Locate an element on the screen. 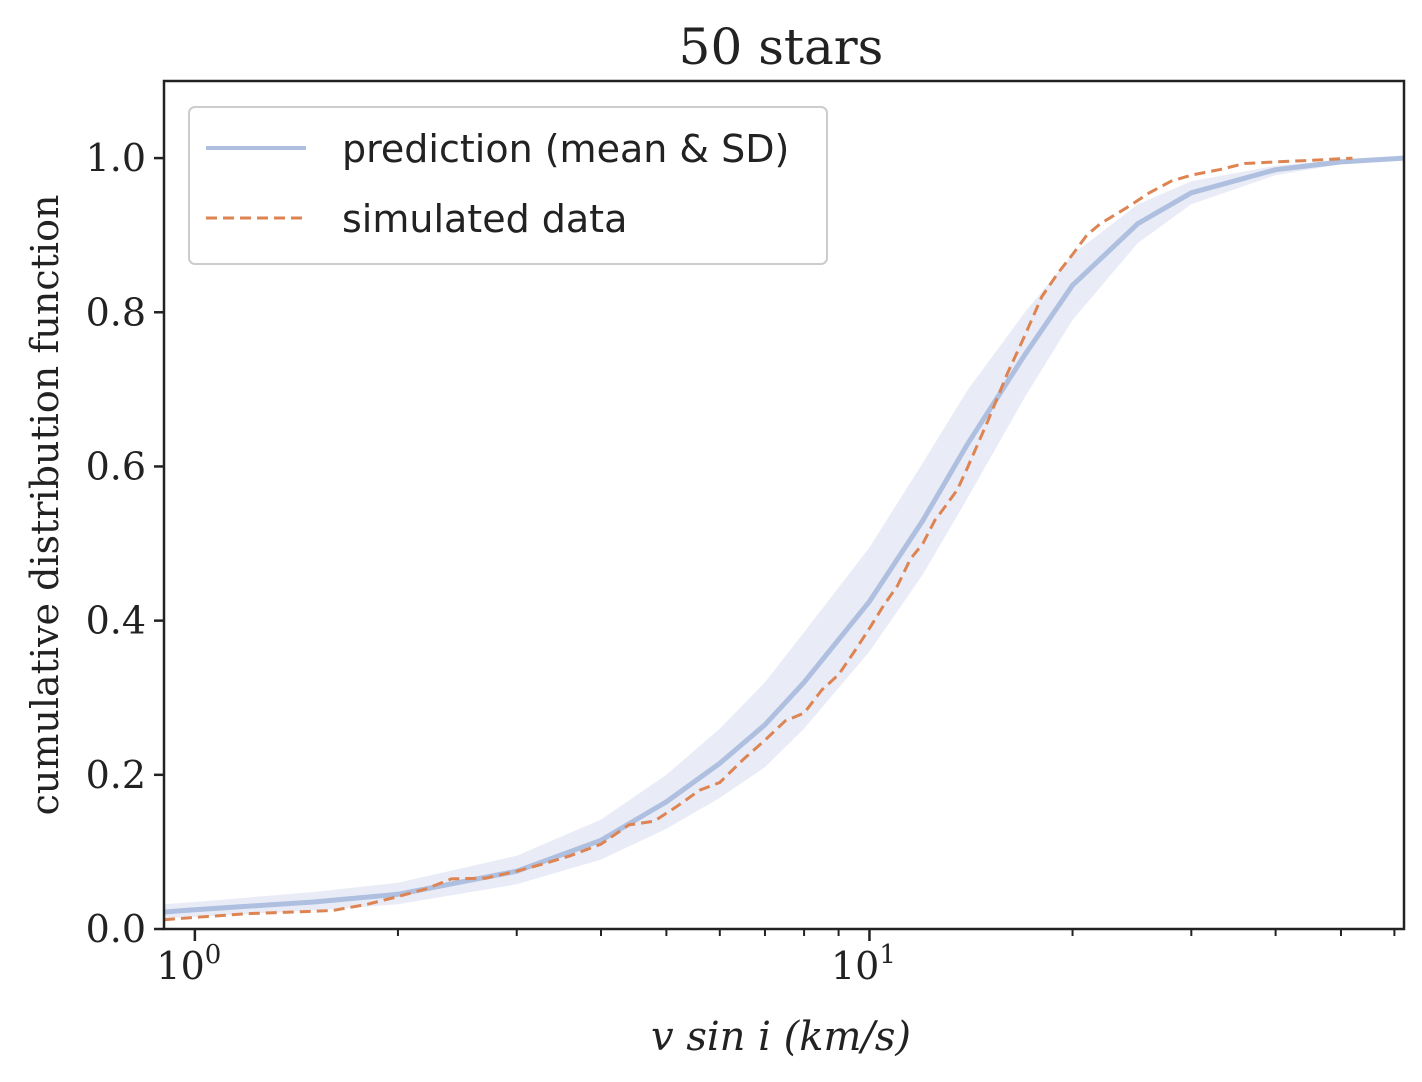  y-tick-label: 0.6 is located at coordinates (116, 466).